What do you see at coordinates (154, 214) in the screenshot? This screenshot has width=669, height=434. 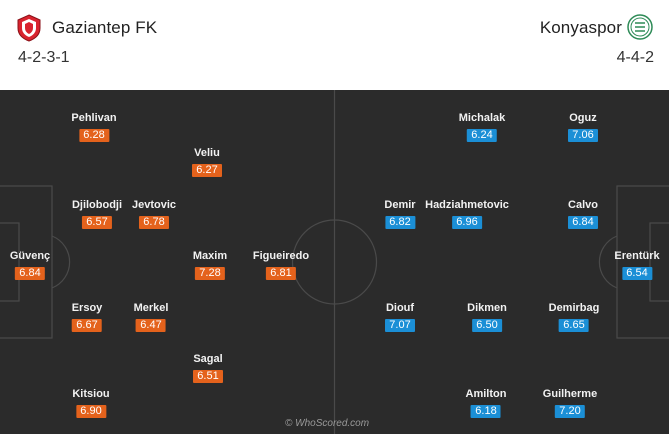 I see `player-jevtovic: Jevtovic 6.78` at bounding box center [154, 214].